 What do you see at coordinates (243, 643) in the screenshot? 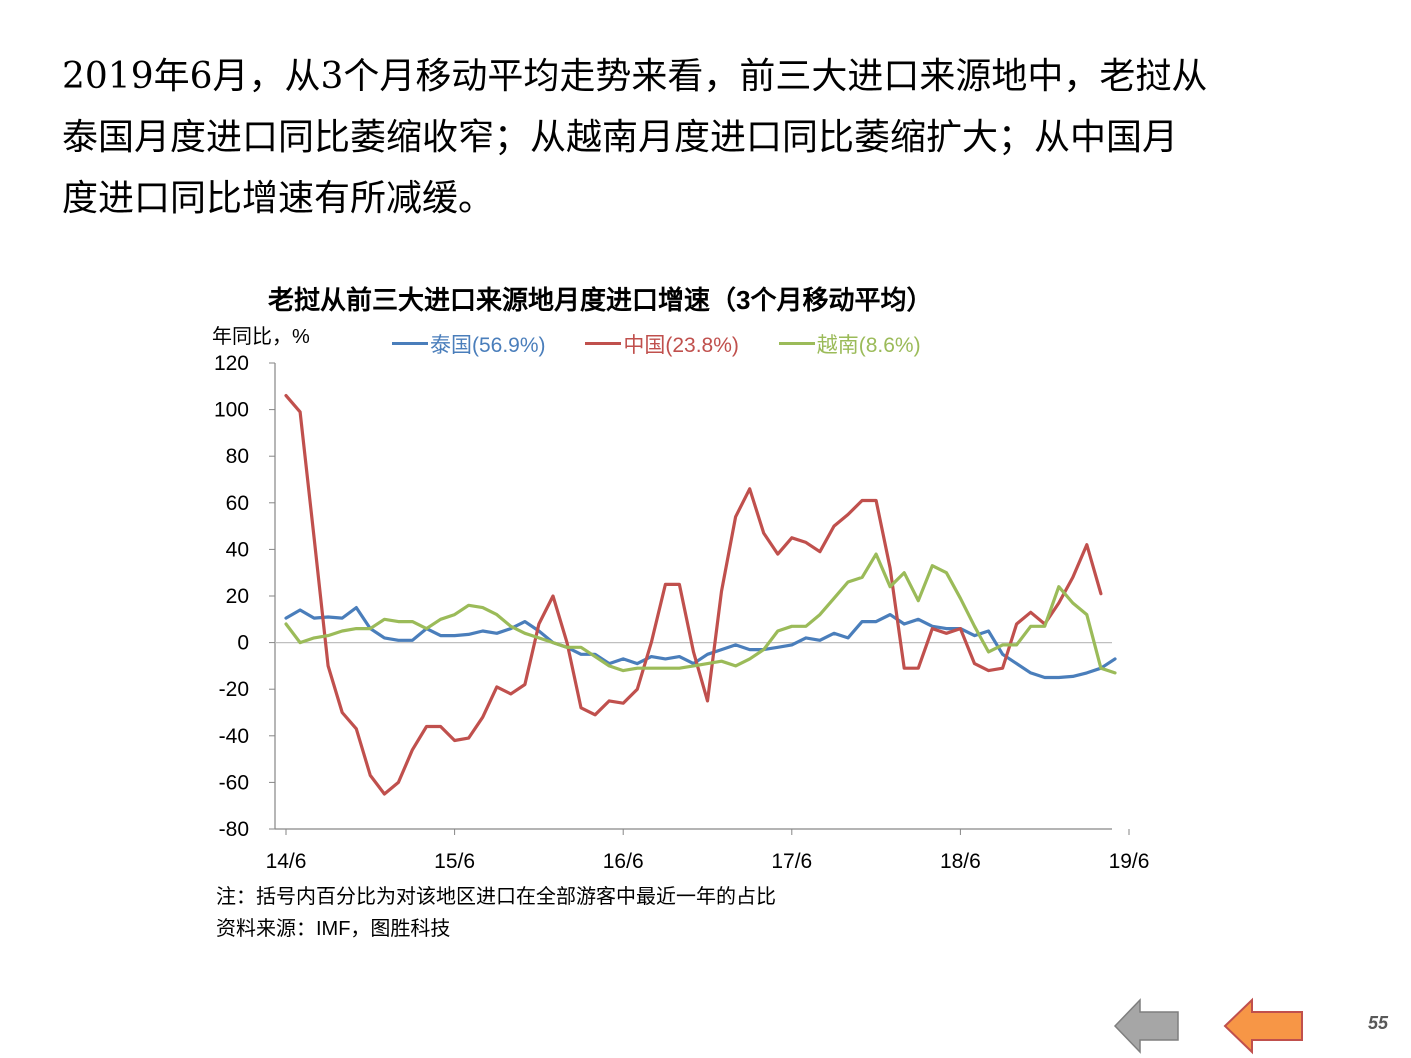
I see `y-tick-label: 0` at bounding box center [243, 643].